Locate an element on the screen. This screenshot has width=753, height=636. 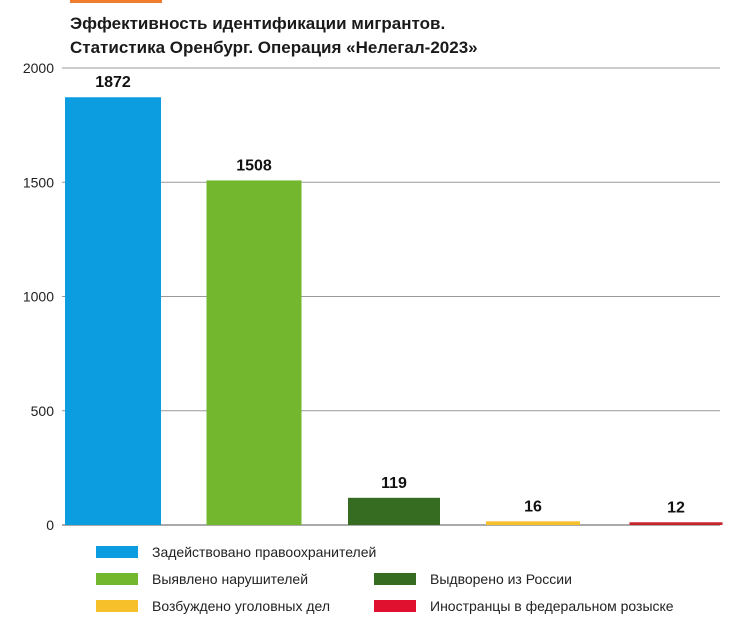
y-axis-ticks: 0 500 1000 1500 2000 is located at coordinates (38, 296).